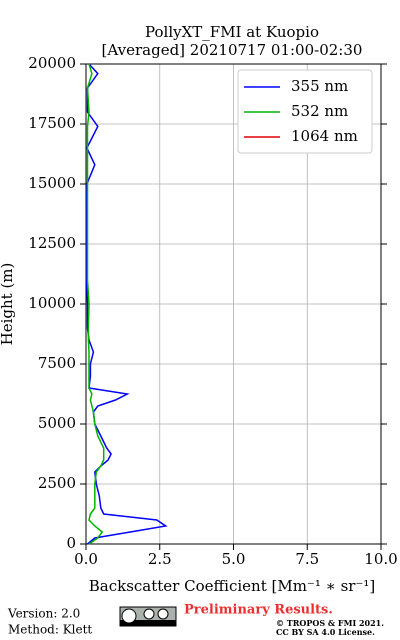 This screenshot has width=400, height=640. What do you see at coordinates (52, 123) in the screenshot?
I see `y-tick-label: 17500` at bounding box center [52, 123].